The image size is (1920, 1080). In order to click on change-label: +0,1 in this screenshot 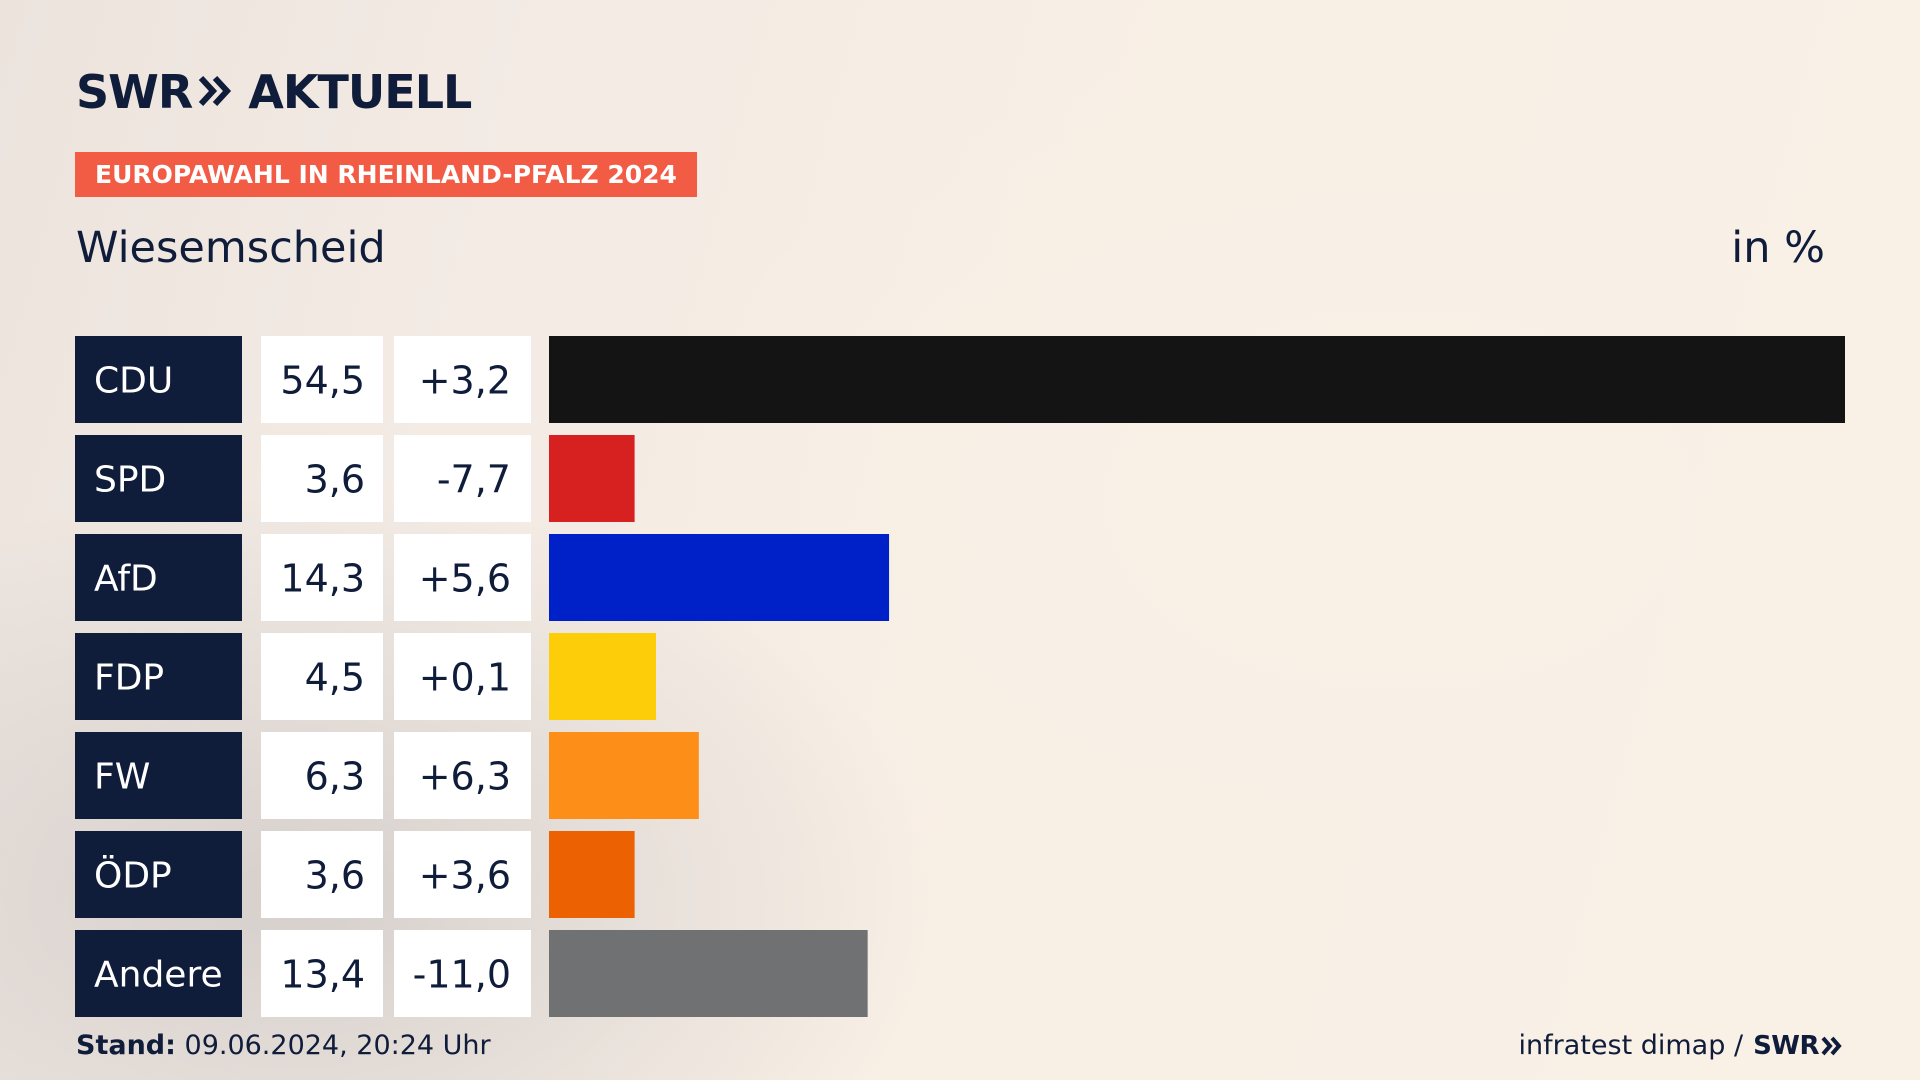, I will do `click(465, 678)`.